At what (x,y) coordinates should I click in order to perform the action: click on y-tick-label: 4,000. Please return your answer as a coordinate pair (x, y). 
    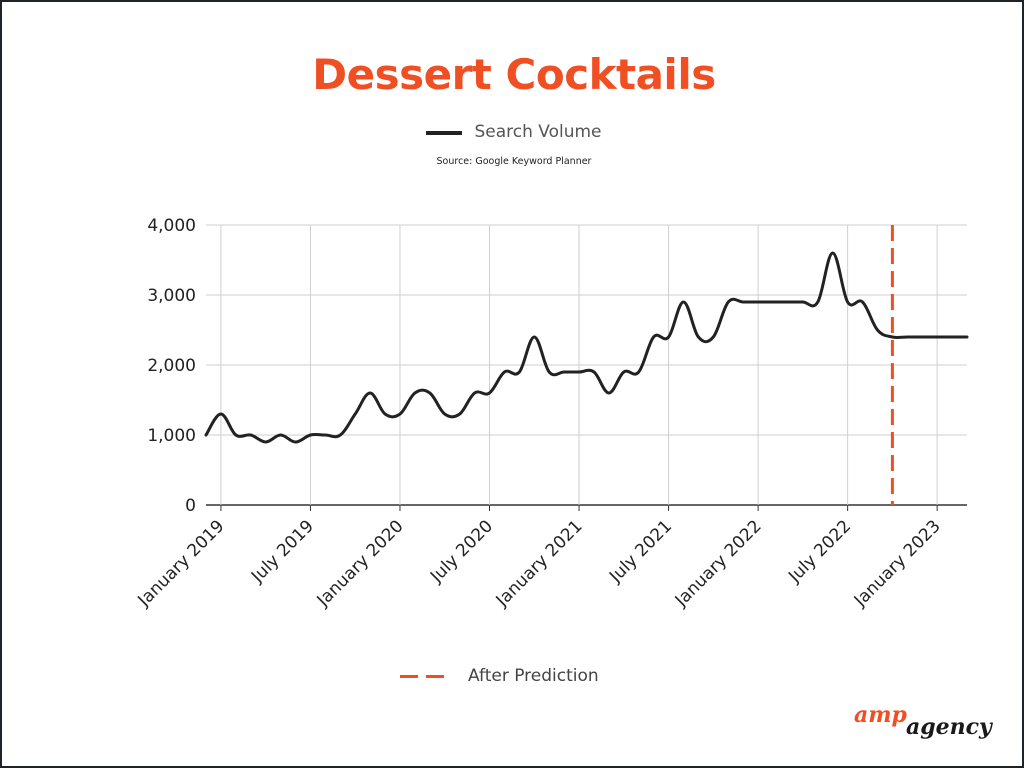
    Looking at the image, I should click on (171, 226).